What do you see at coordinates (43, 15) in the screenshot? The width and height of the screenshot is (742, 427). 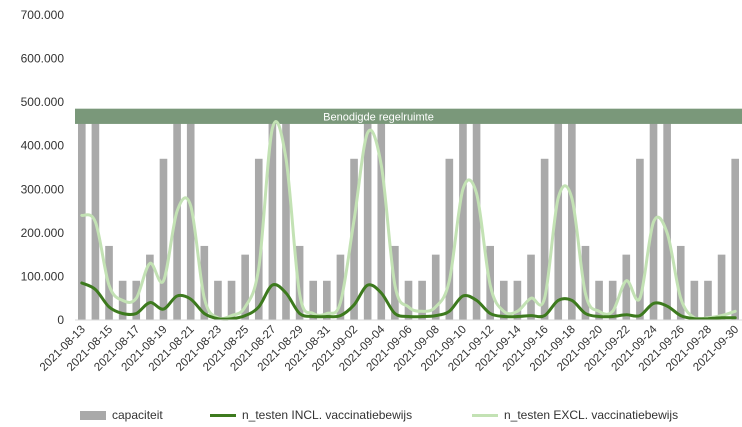 I see `y-tick-label: 700.000` at bounding box center [43, 15].